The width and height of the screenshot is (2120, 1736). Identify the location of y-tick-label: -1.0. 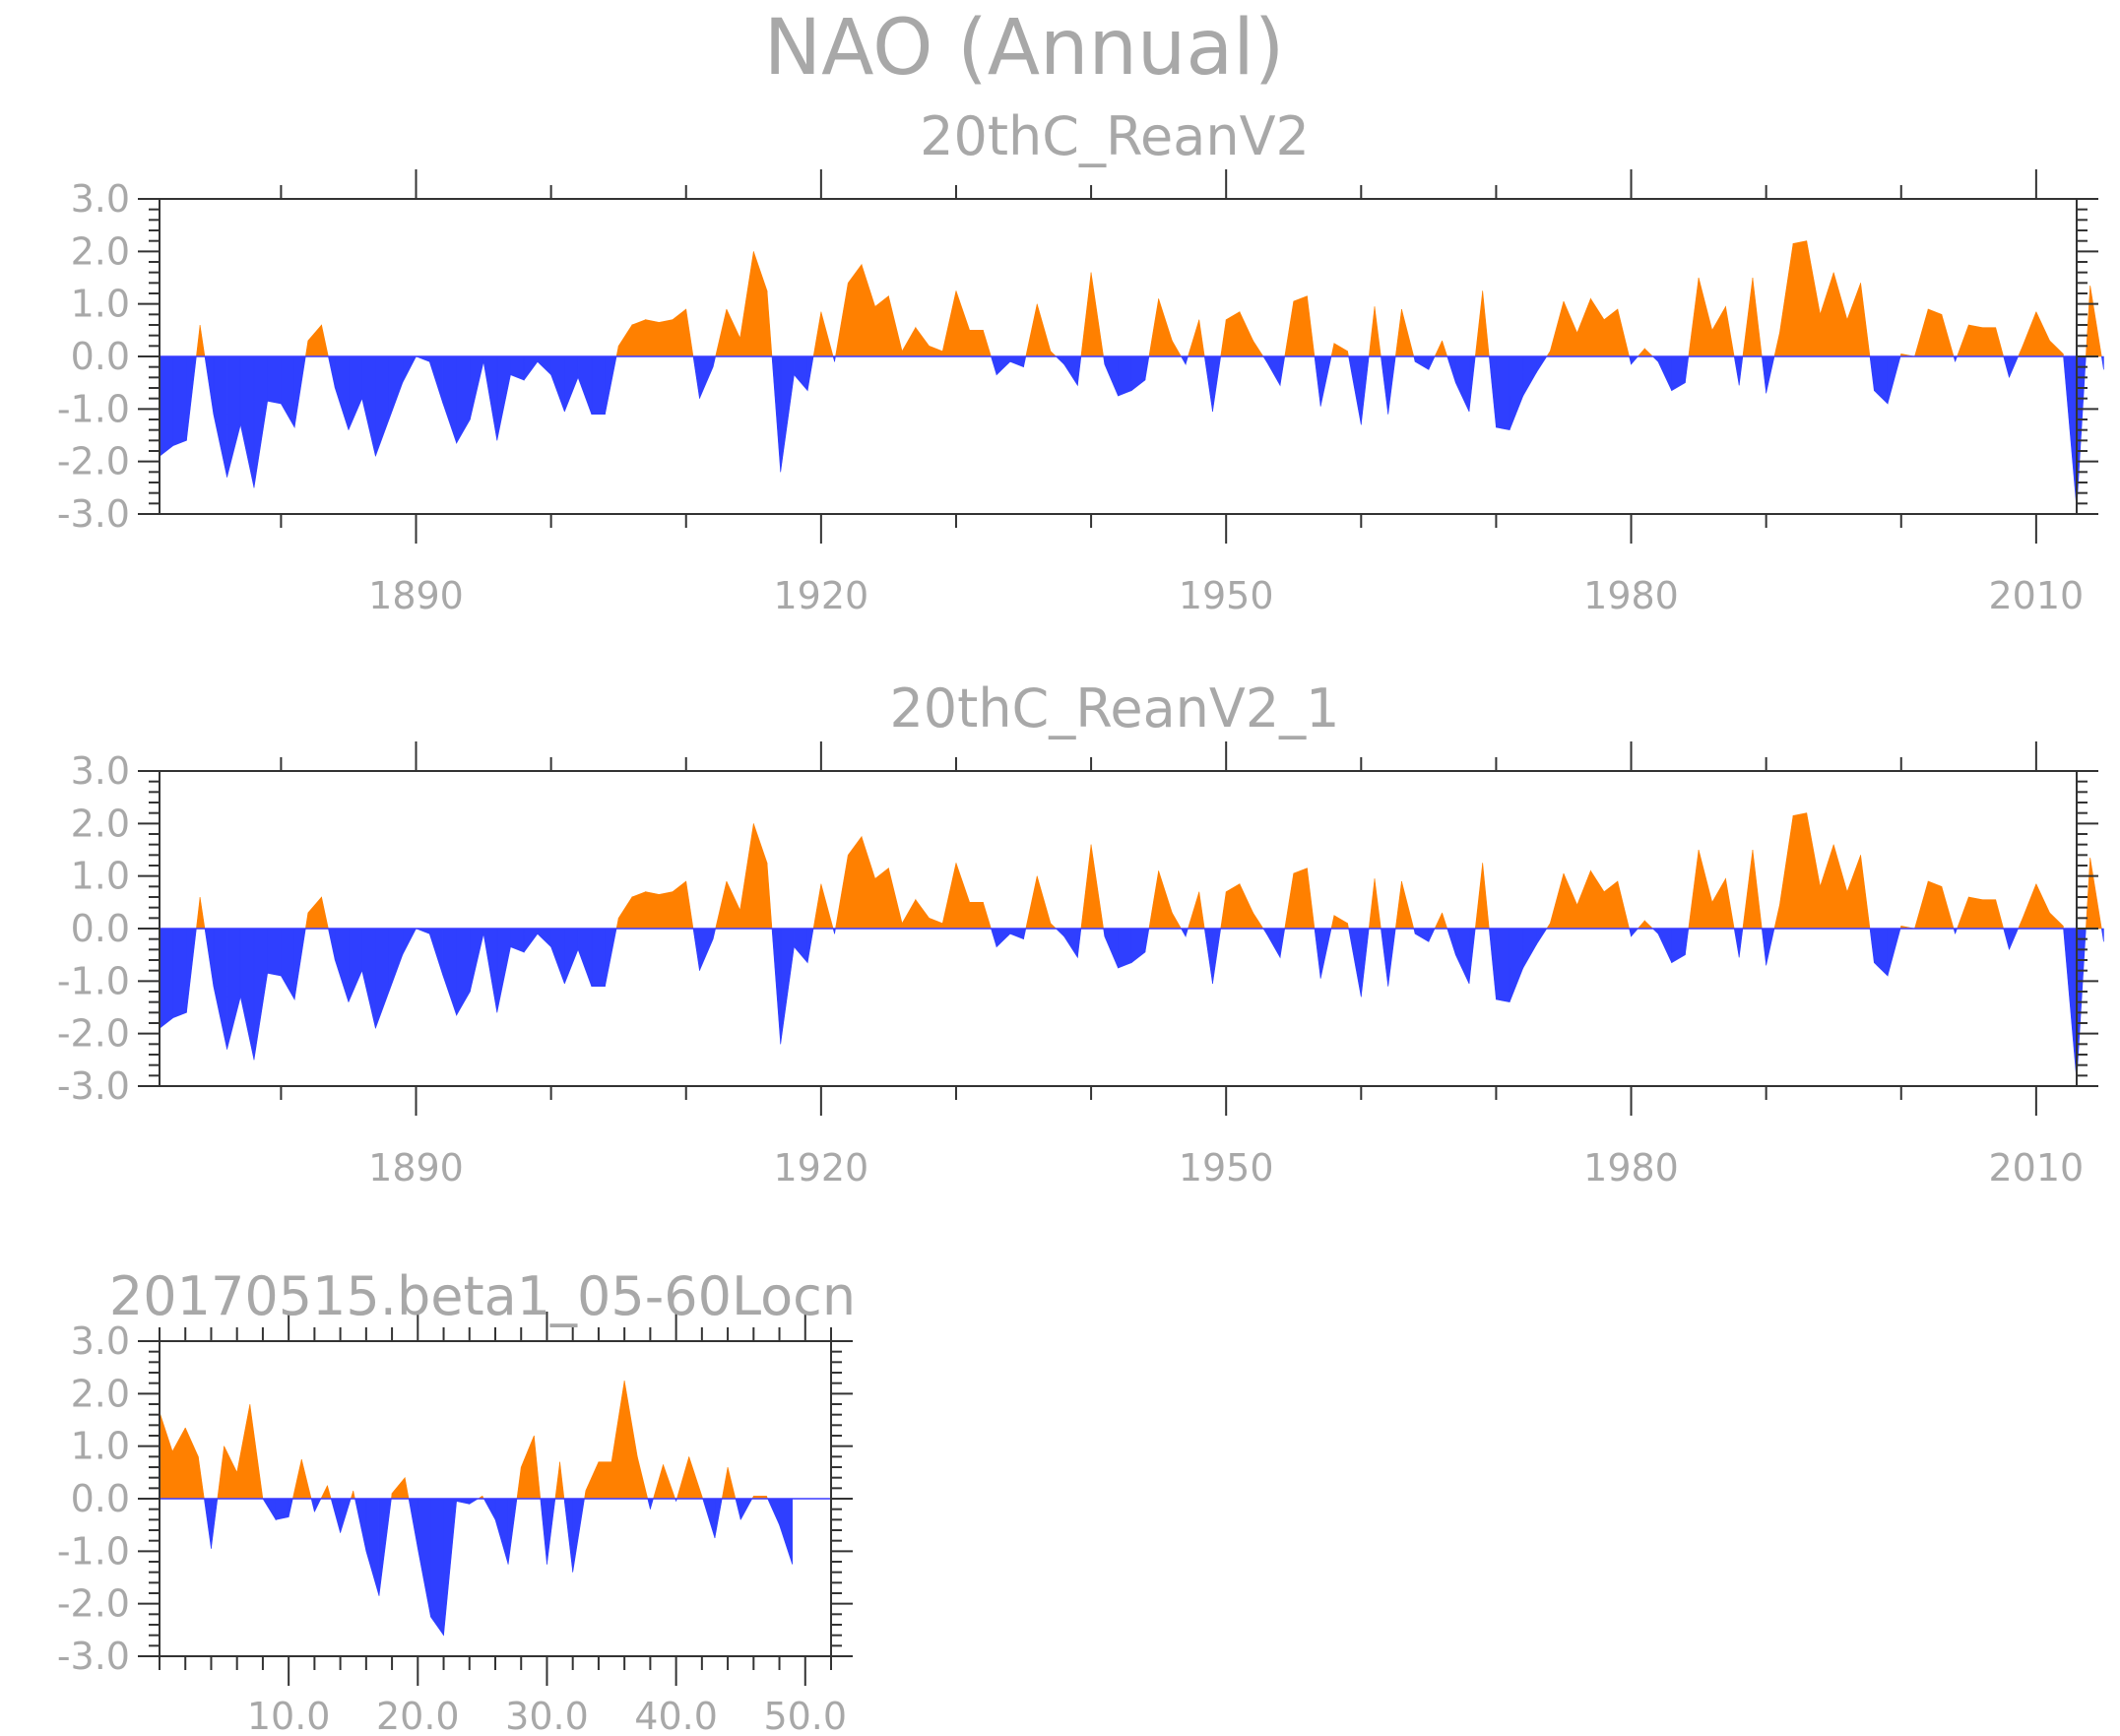
(94, 408).